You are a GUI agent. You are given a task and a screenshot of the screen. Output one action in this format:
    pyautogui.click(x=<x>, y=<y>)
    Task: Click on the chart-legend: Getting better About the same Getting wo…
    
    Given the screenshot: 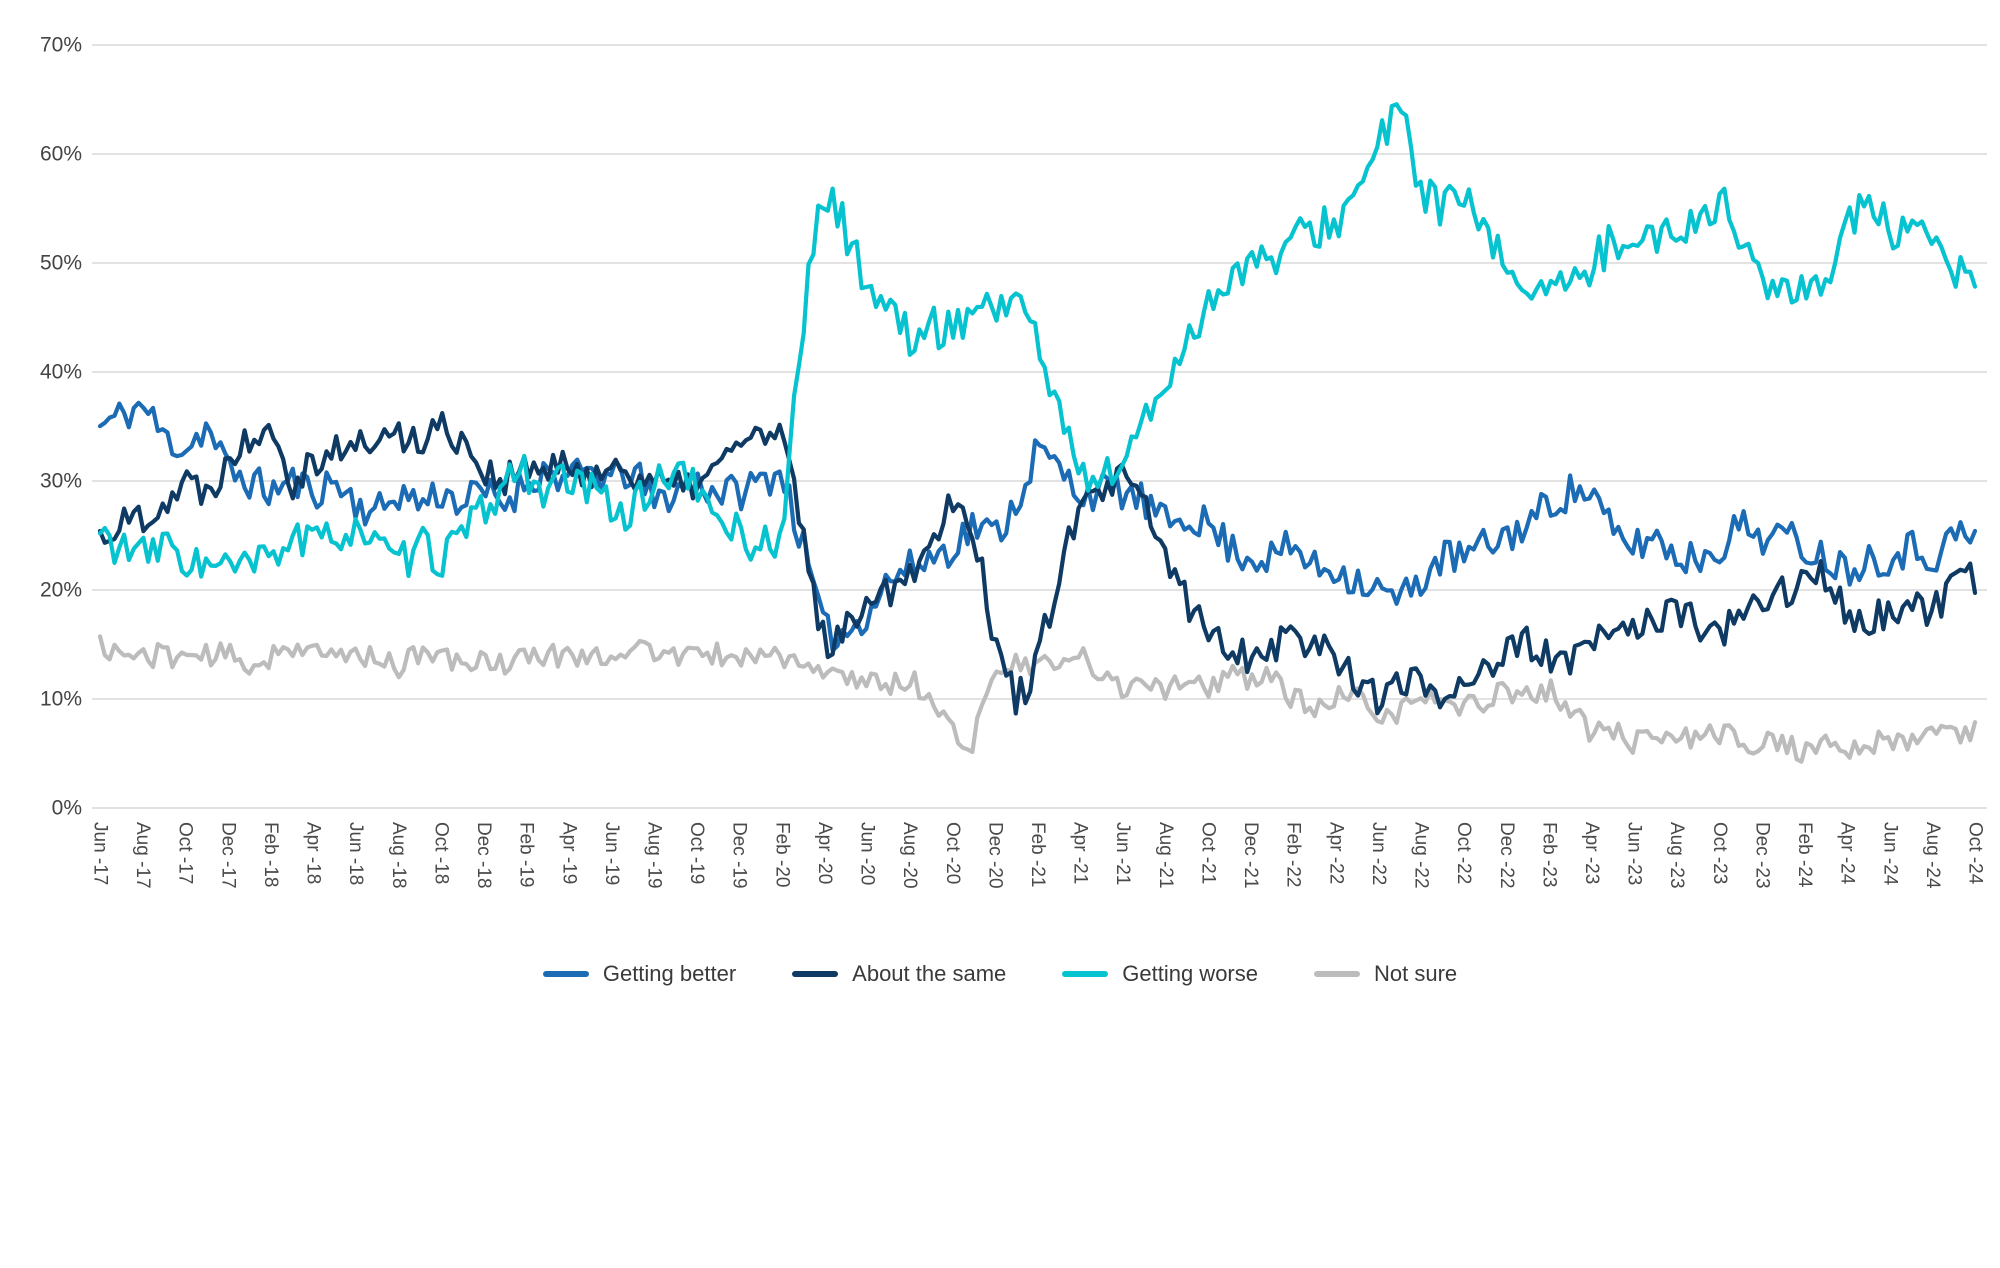 What is the action you would take?
    pyautogui.click(x=1000, y=974)
    